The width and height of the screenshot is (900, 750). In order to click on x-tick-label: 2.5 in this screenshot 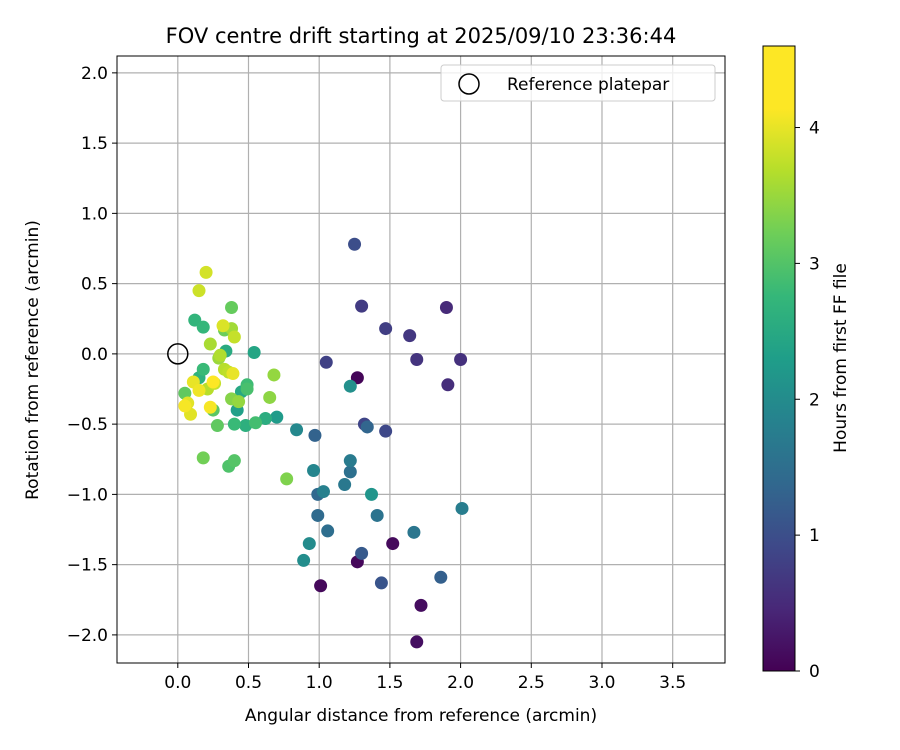, I will do `click(531, 683)`.